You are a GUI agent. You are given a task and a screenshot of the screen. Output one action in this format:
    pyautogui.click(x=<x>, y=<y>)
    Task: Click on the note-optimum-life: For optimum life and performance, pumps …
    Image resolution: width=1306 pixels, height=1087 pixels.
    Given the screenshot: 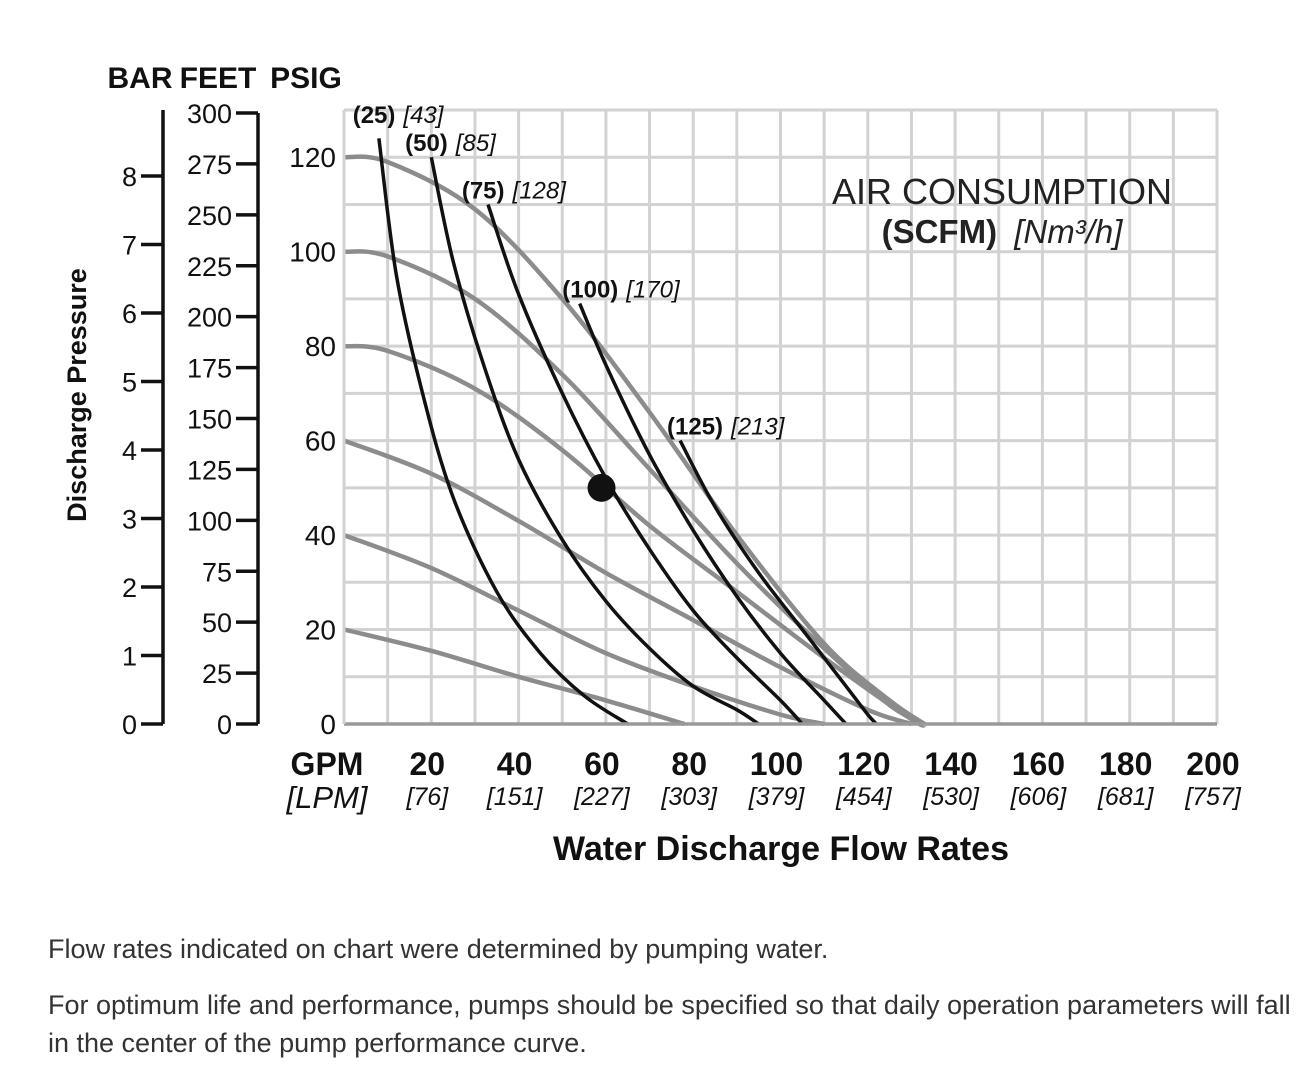 What is the action you would take?
    pyautogui.click(x=669, y=1024)
    